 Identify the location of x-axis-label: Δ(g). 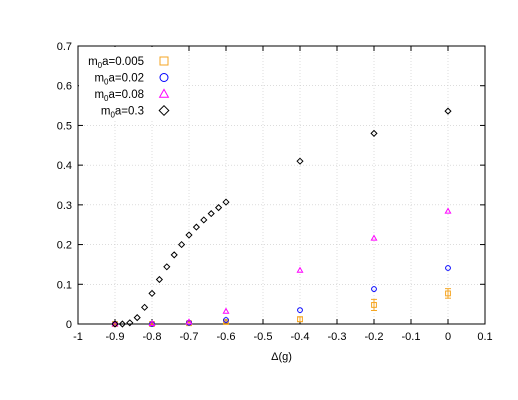
(281, 357).